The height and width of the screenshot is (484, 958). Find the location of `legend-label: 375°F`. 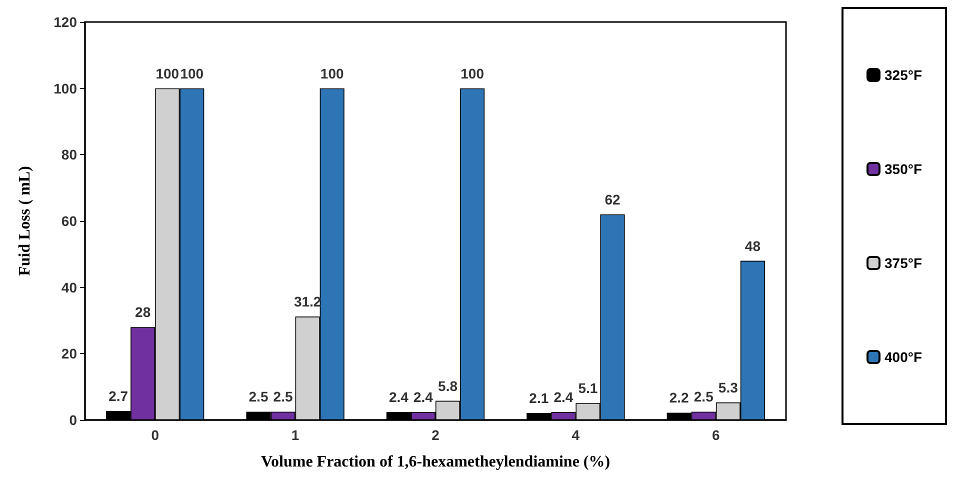

legend-label: 375°F is located at coordinates (903, 263).